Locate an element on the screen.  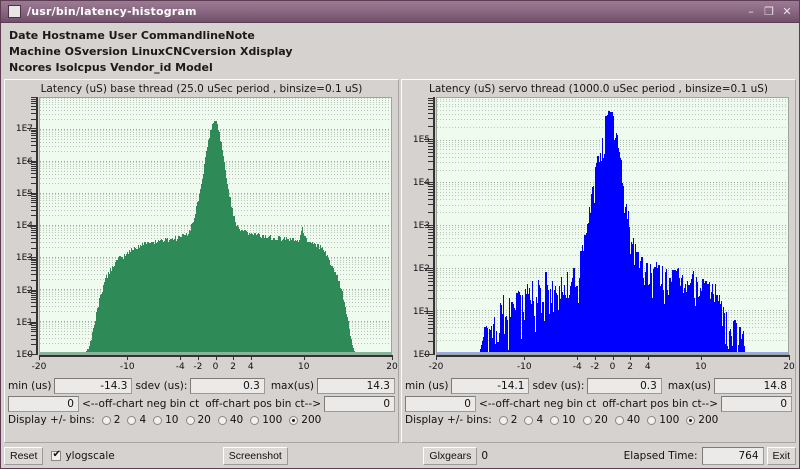
max-value-servo: 14.8 is located at coordinates (753, 386).